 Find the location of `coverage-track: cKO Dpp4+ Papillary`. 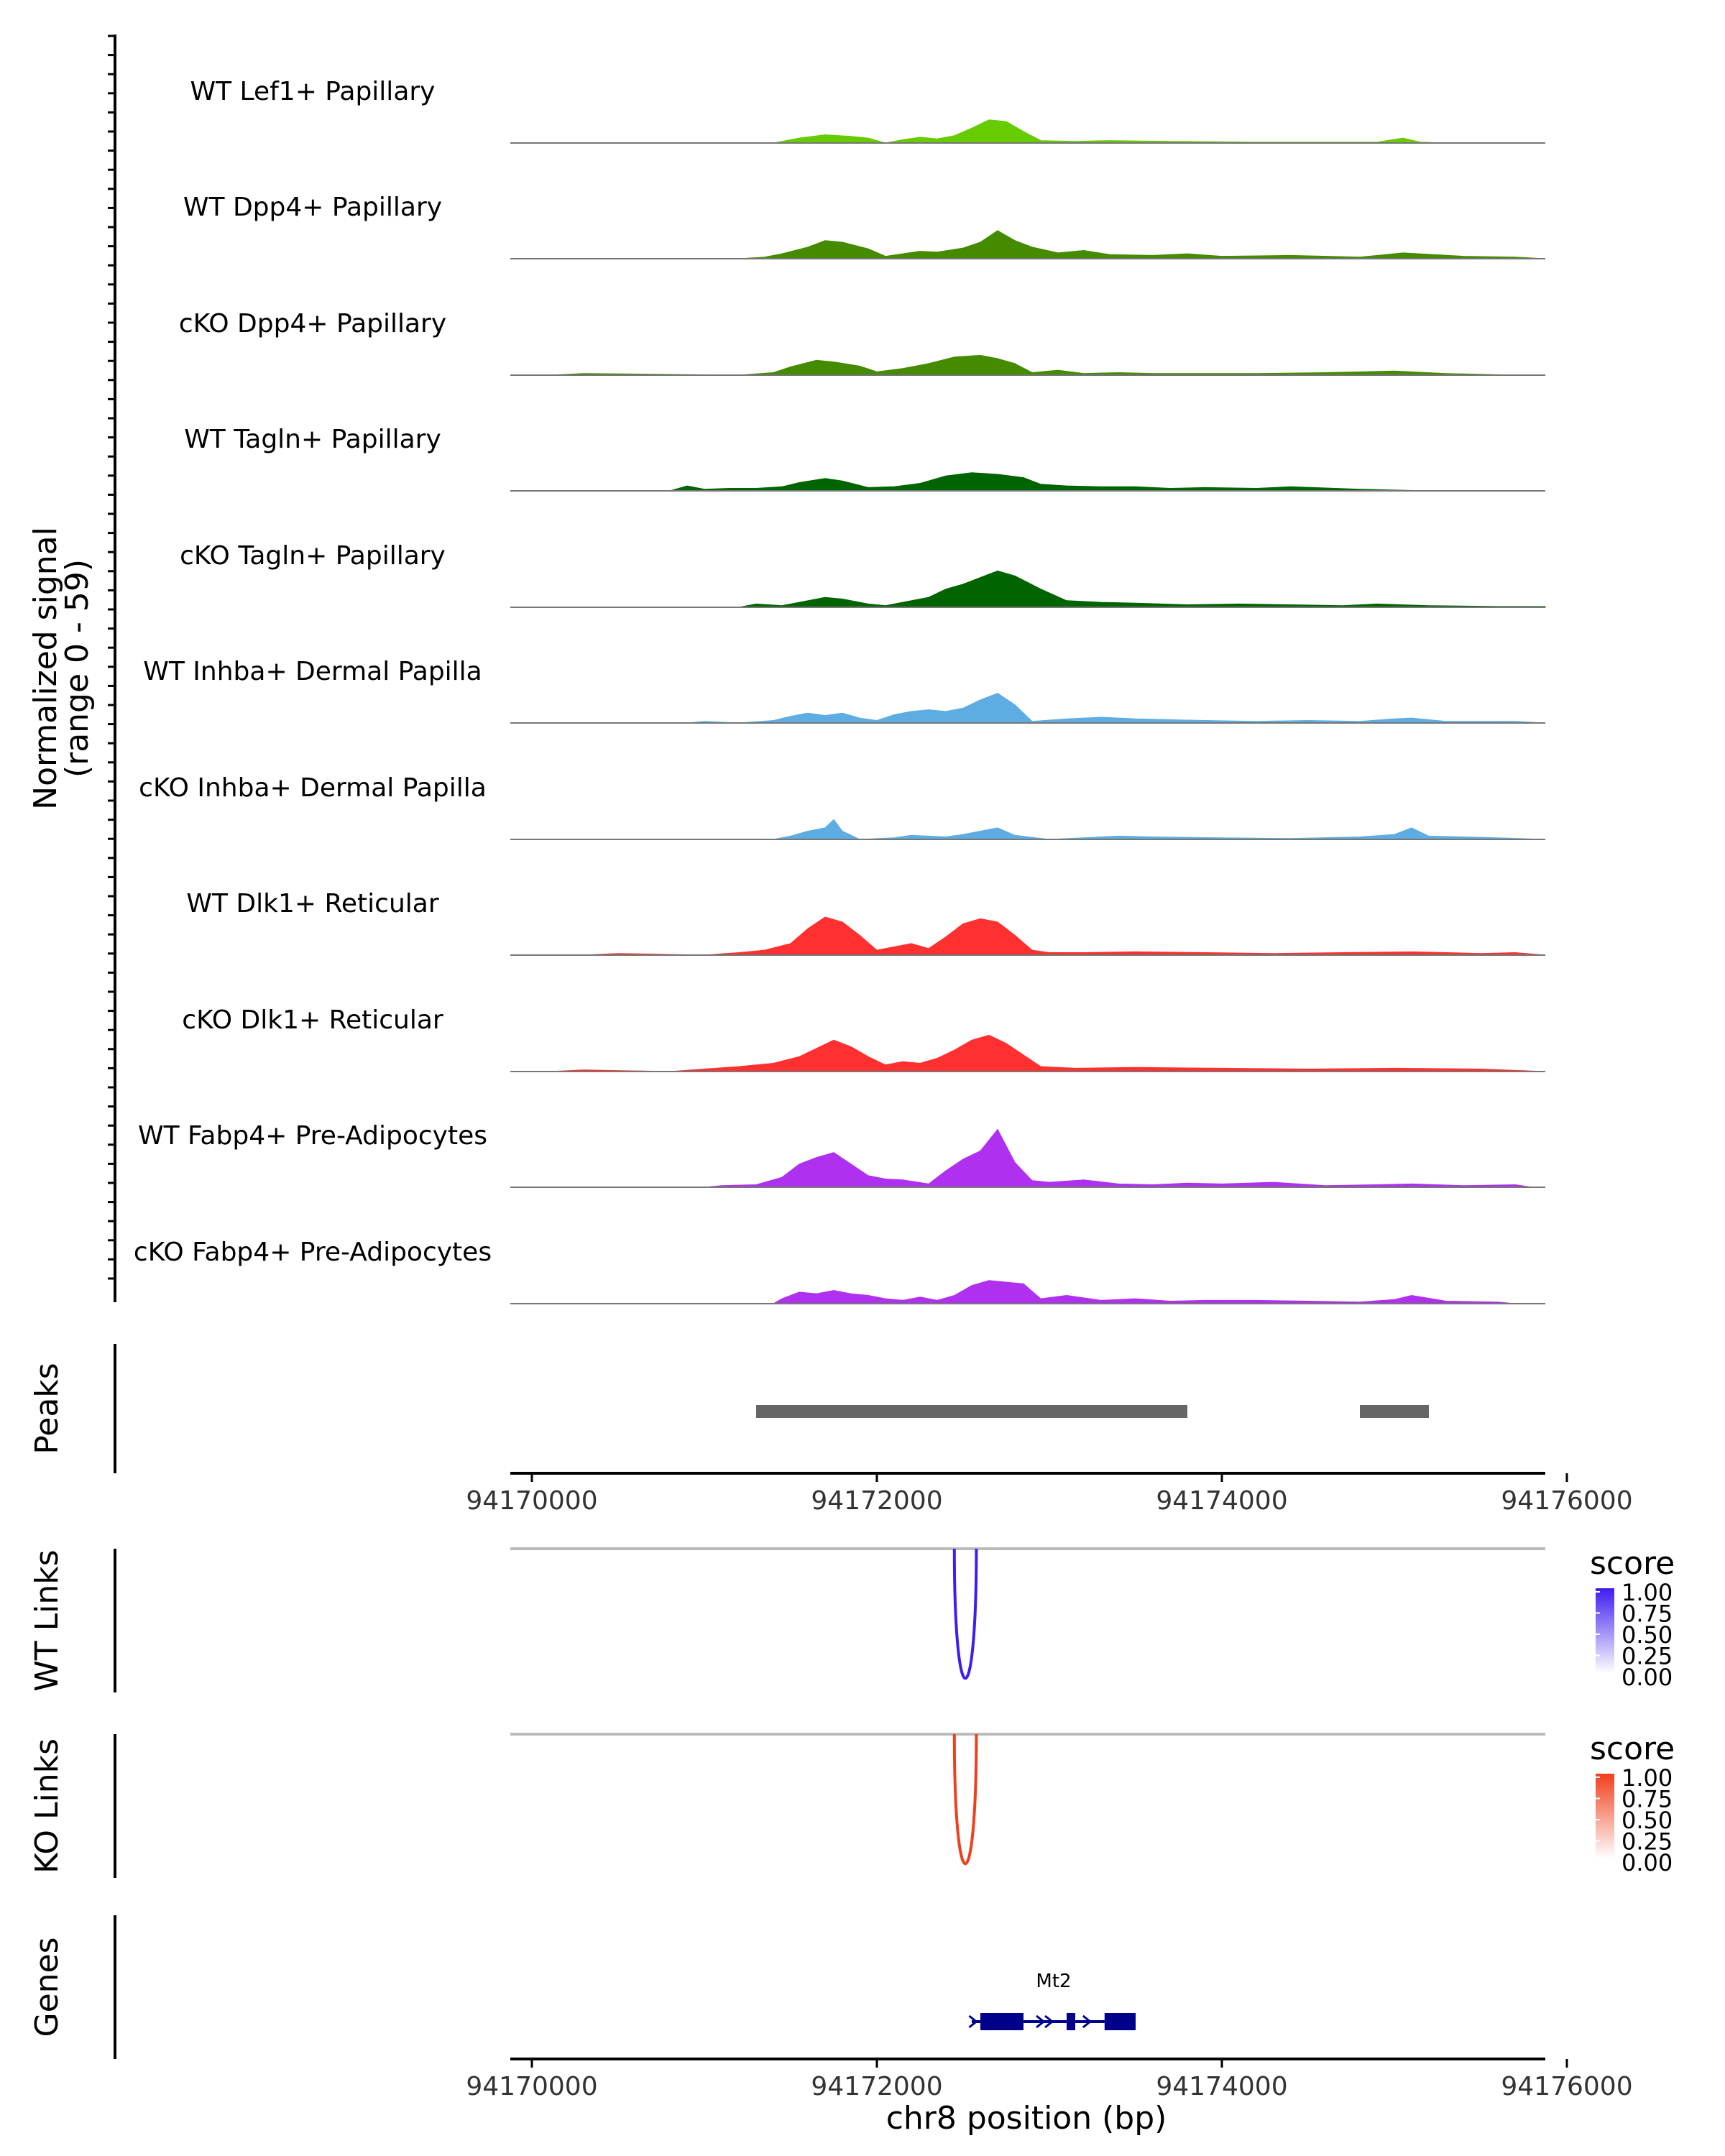

coverage-track: cKO Dpp4+ Papillary is located at coordinates (862, 342).